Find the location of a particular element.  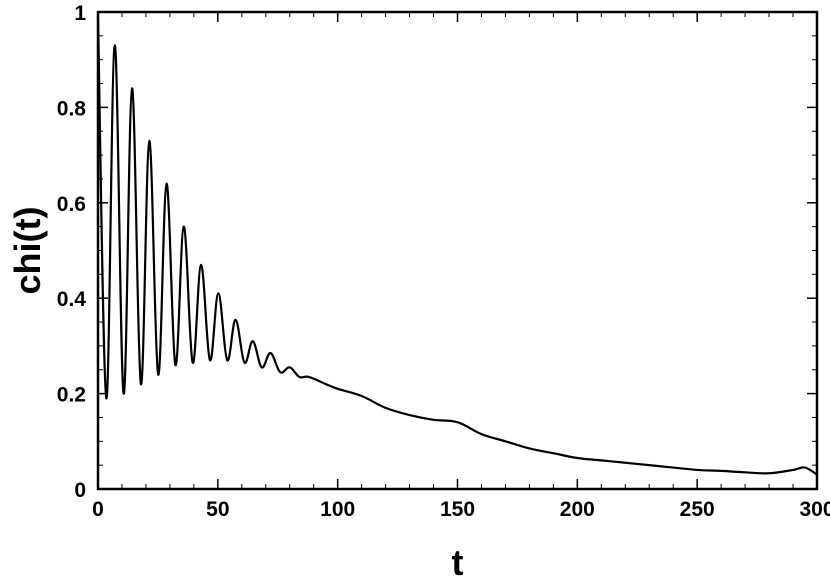

y-tick-label: 0.4 is located at coordinates (72, 299).